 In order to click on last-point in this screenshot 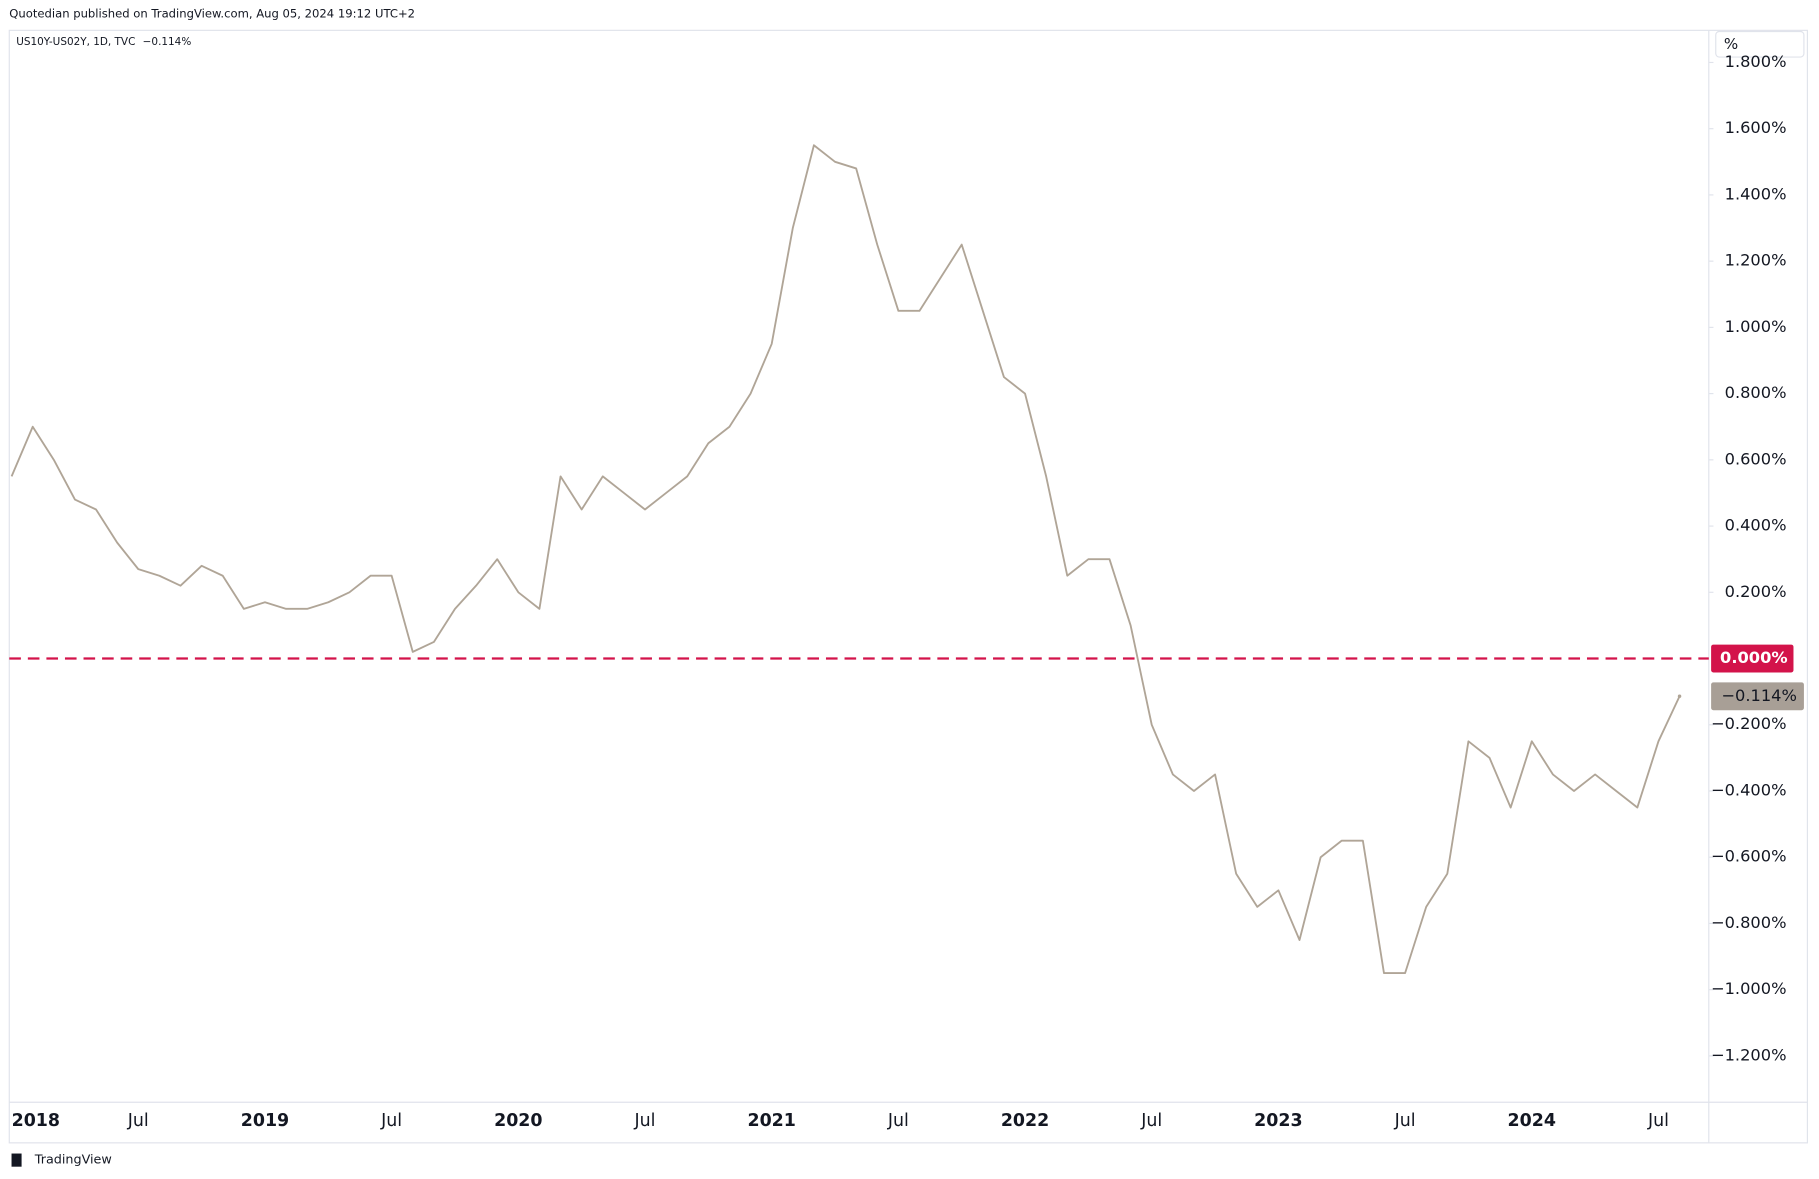, I will do `click(1679, 696)`.